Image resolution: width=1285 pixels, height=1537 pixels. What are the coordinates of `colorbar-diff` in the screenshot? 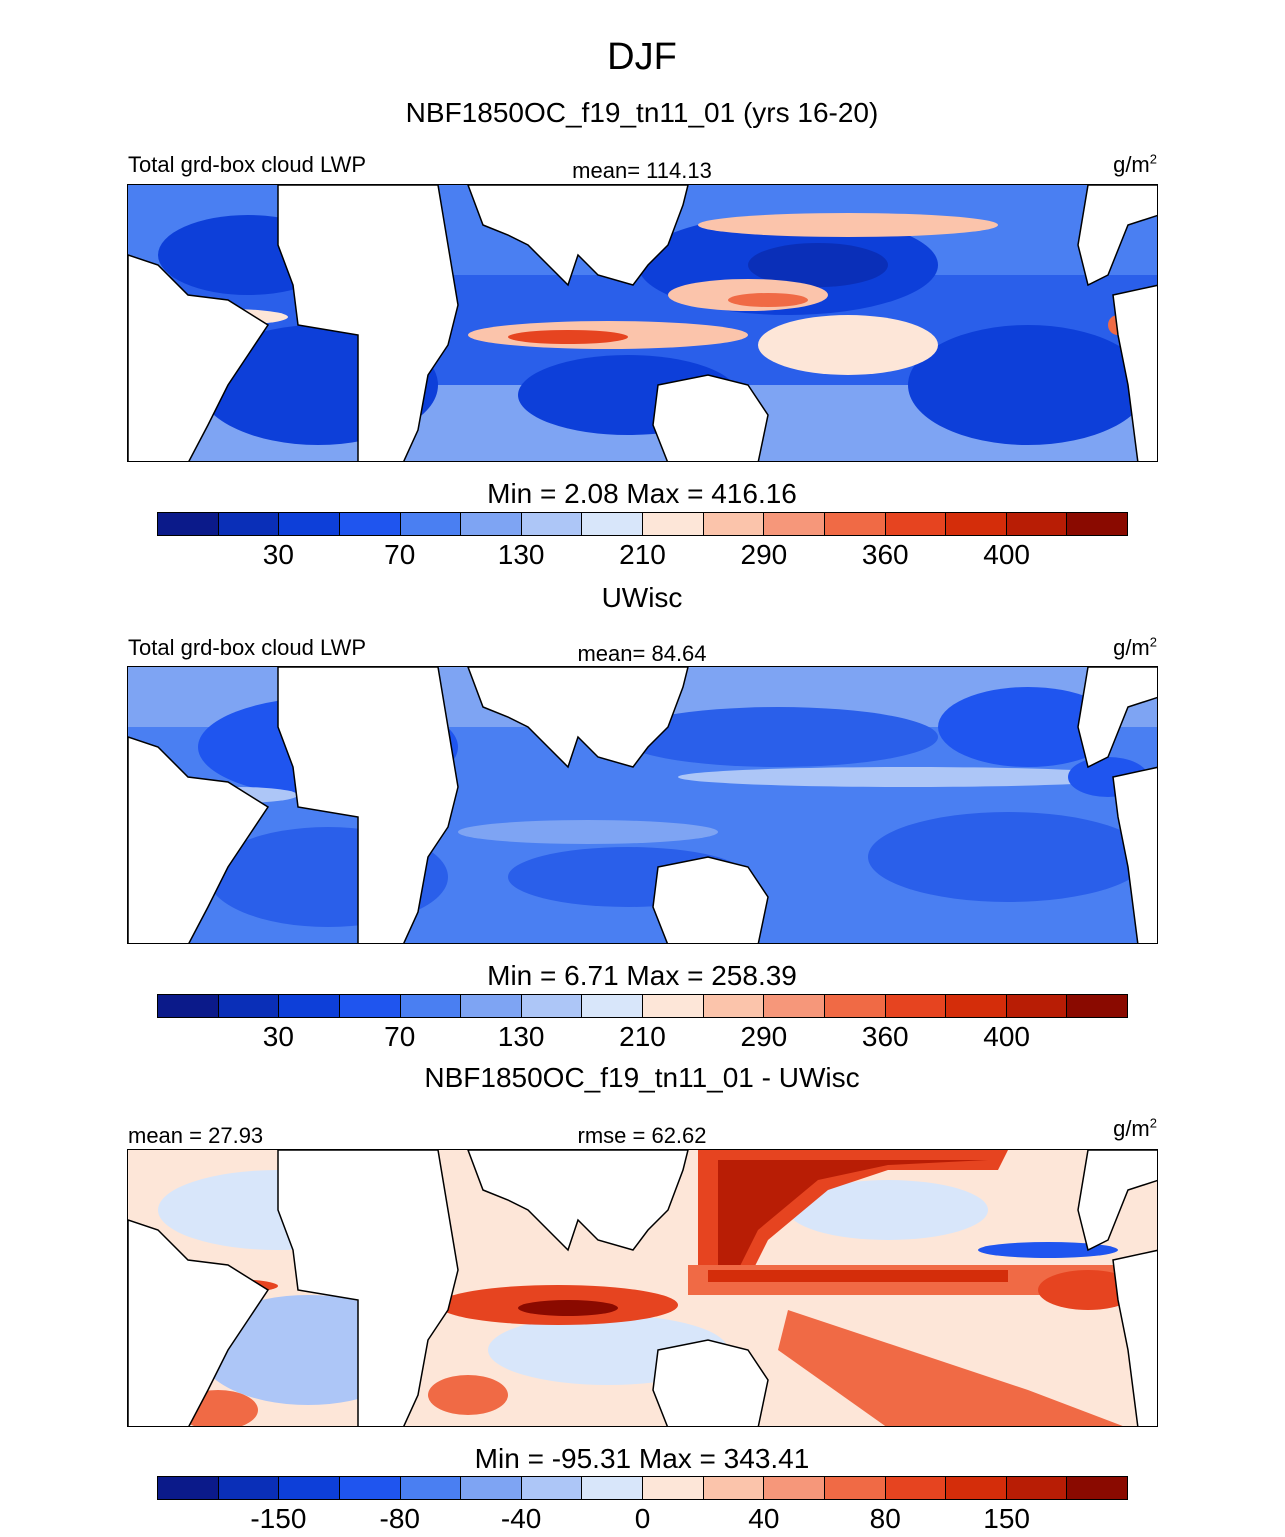 It's located at (642, 1488).